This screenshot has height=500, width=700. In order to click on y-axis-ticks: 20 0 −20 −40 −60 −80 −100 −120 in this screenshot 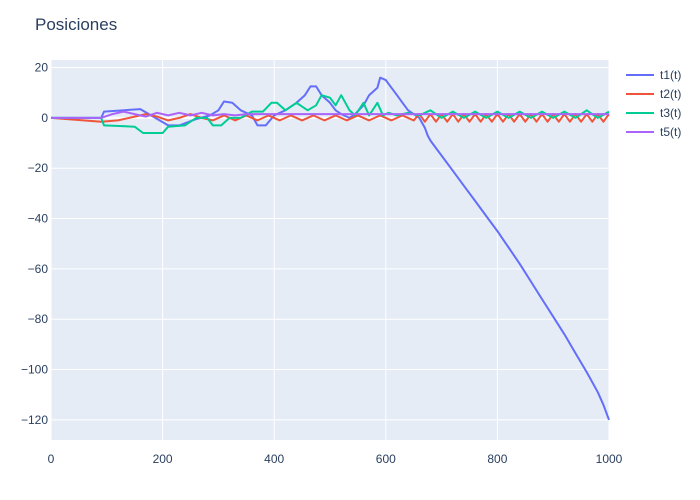, I will do `click(34, 244)`.